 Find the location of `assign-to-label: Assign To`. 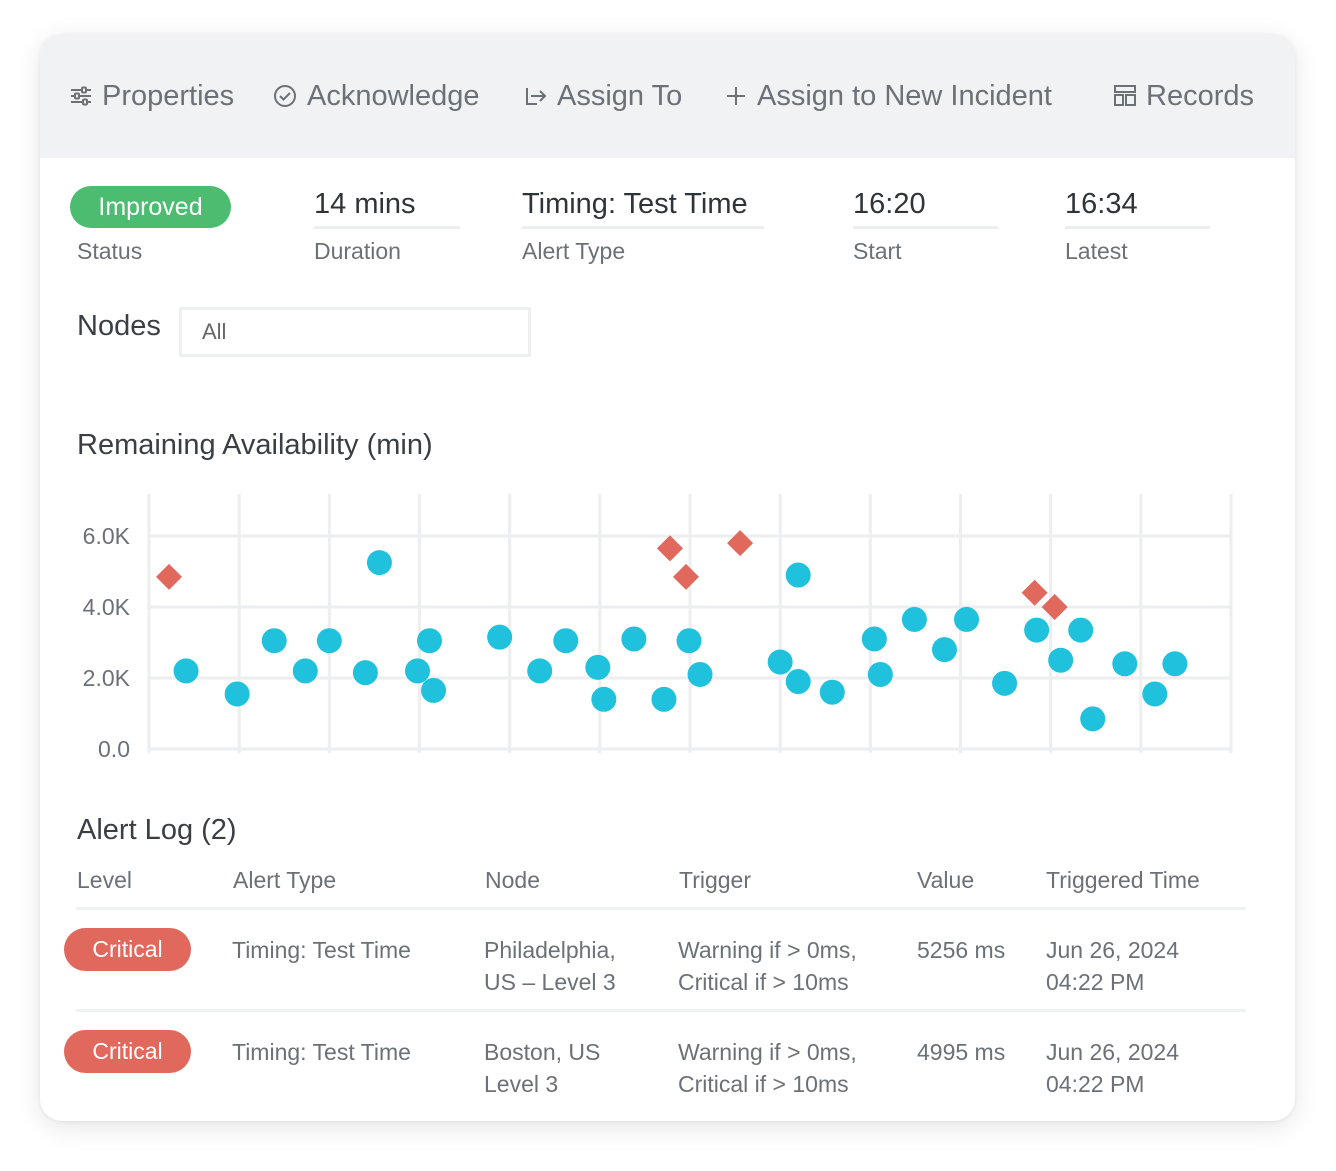

assign-to-label: Assign To is located at coordinates (620, 95).